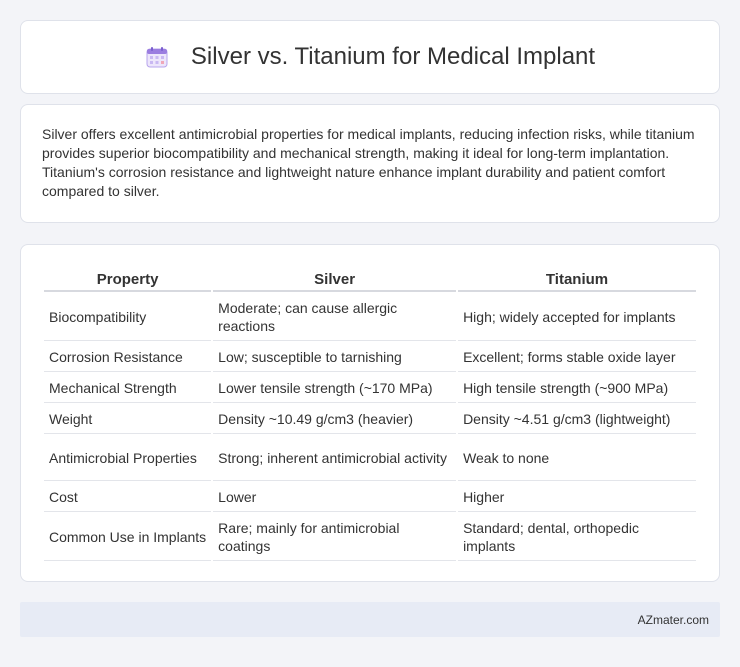  Describe the element at coordinates (335, 388) in the screenshot. I see `silver-cell: Lower tensile strength (~170 MPa)` at that location.